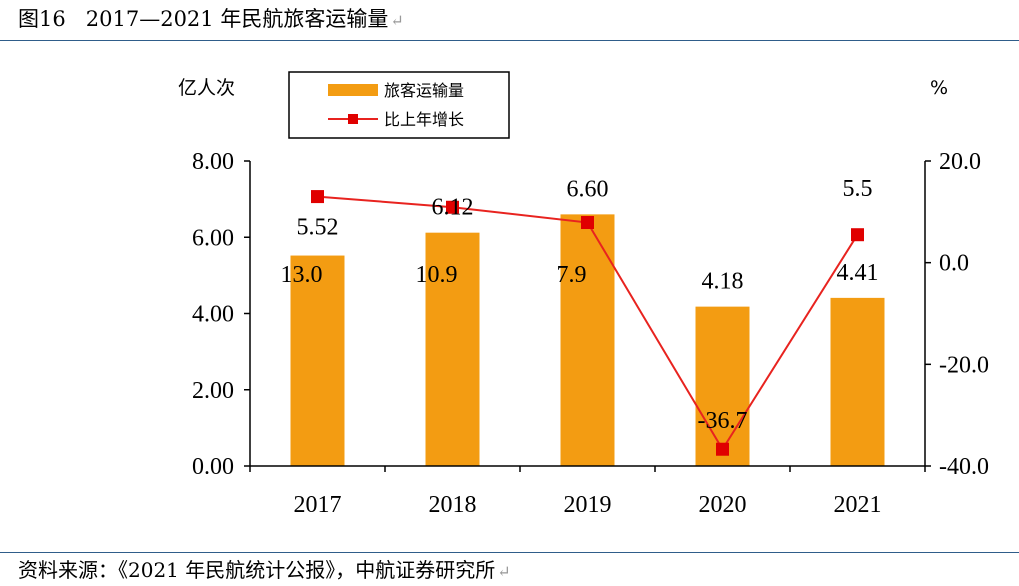 Image resolution: width=1019 pixels, height=586 pixels. What do you see at coordinates (318, 228) in the screenshot?
I see `bar-value-label-2017: 5.52` at bounding box center [318, 228].